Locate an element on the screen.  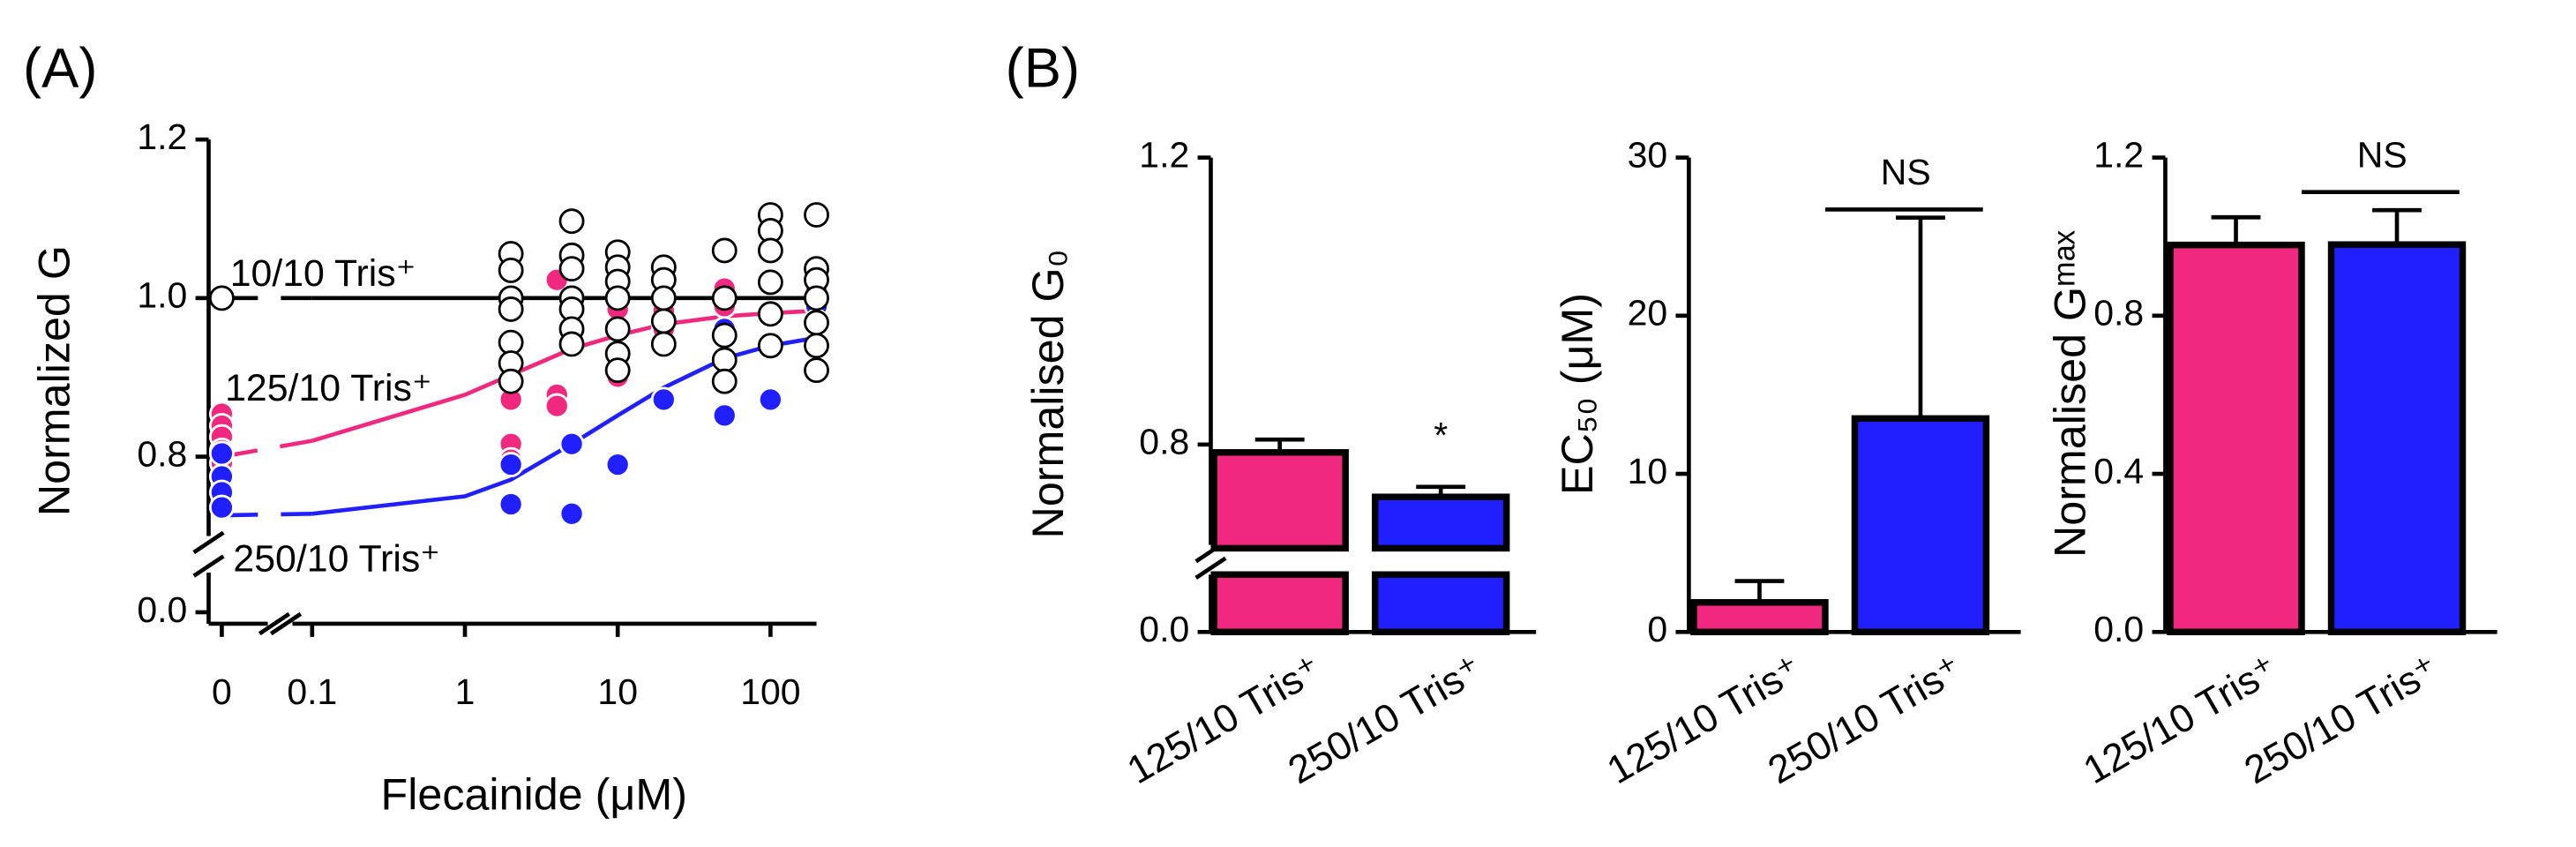
y-tick-label: 0 is located at coordinates (1657, 629).